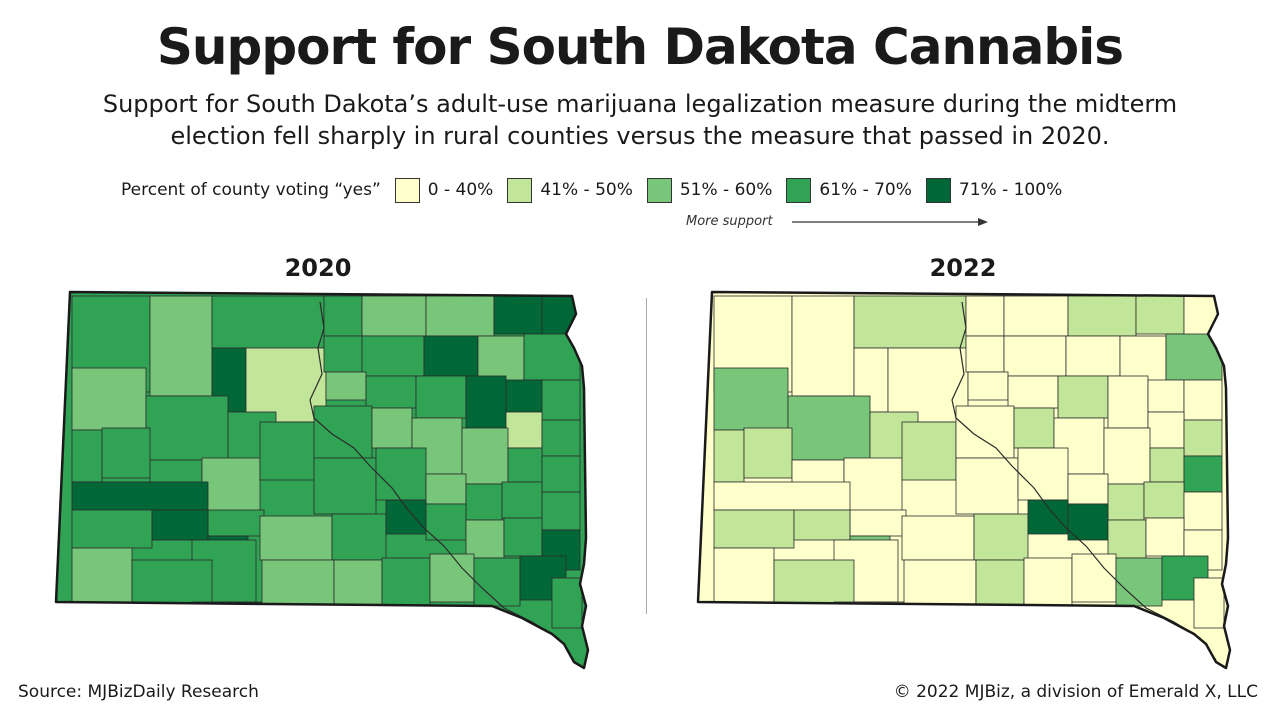 Image resolution: width=1280 pixels, height=720 pixels. What do you see at coordinates (726, 190) in the screenshot?
I see `legend-label-51-60: 51% - 60%` at bounding box center [726, 190].